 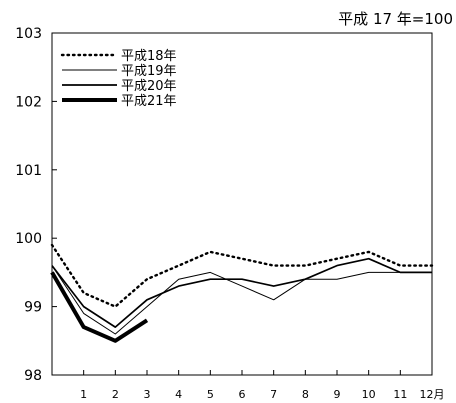 I want to click on x-tick-label: 5, so click(x=210, y=394).